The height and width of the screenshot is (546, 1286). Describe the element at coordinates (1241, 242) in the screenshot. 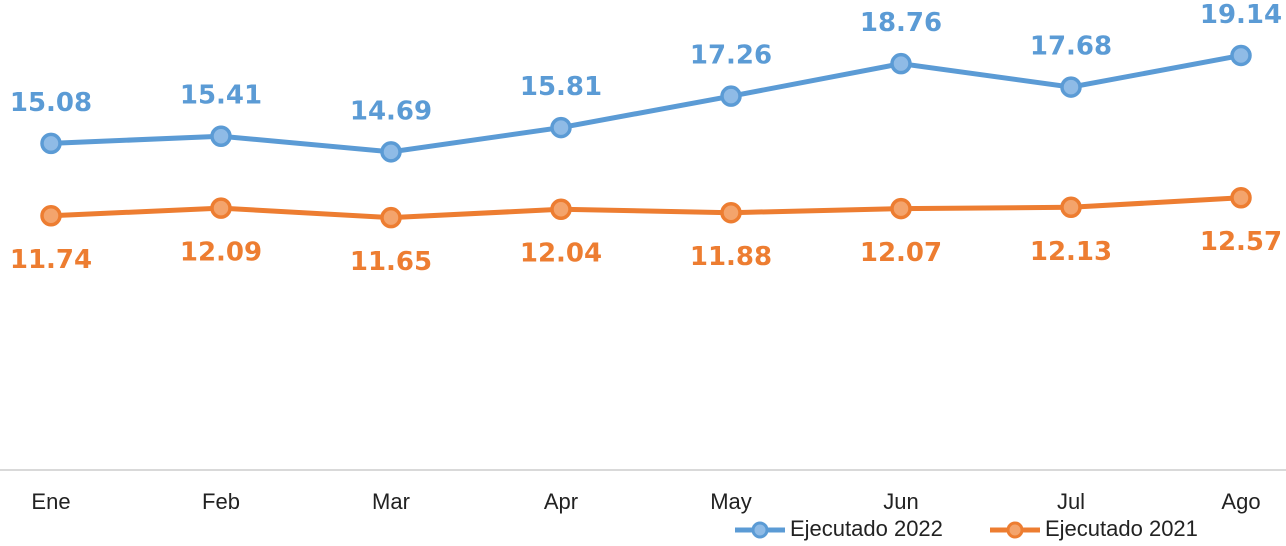

I see `data-label: 12.57` at that location.